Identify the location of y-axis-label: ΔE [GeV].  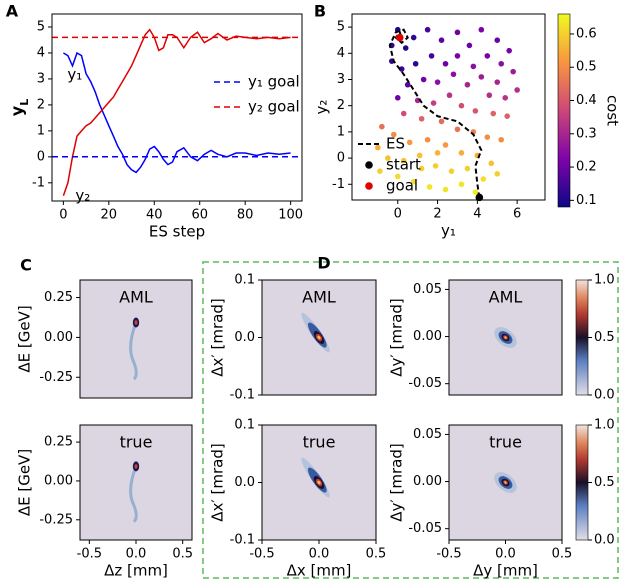
(25, 482).